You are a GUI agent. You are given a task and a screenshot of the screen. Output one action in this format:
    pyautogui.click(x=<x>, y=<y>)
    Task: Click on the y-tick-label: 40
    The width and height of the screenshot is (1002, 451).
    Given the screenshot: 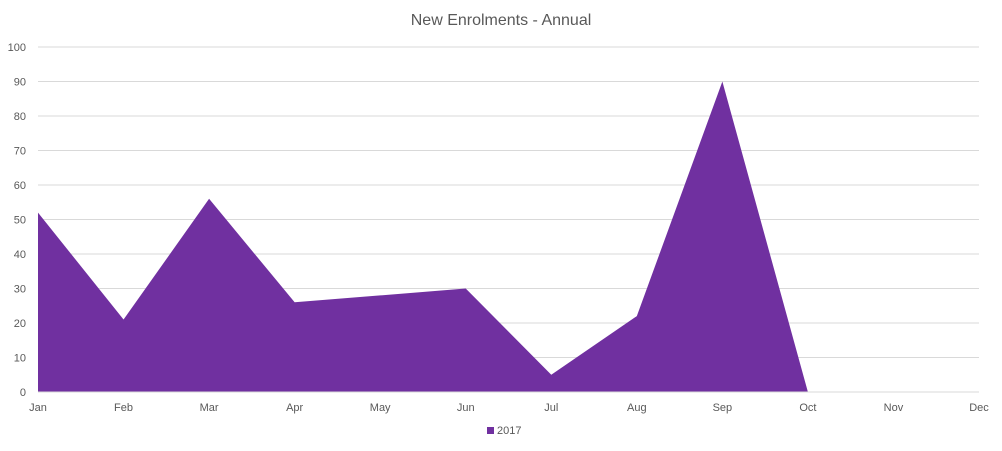 What is the action you would take?
    pyautogui.click(x=20, y=255)
    